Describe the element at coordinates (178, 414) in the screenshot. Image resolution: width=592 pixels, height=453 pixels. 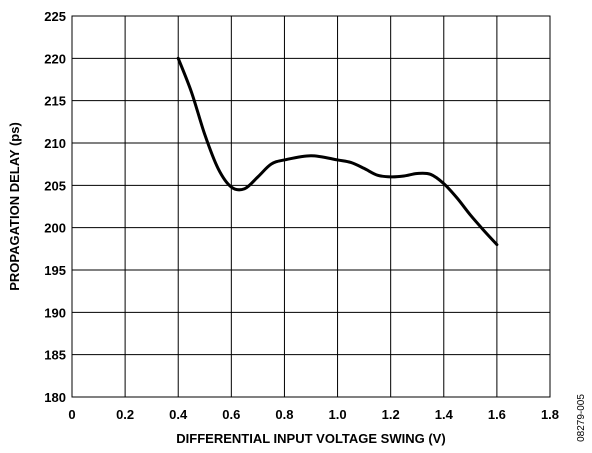
I see `x-tick-label: 0.4` at that location.